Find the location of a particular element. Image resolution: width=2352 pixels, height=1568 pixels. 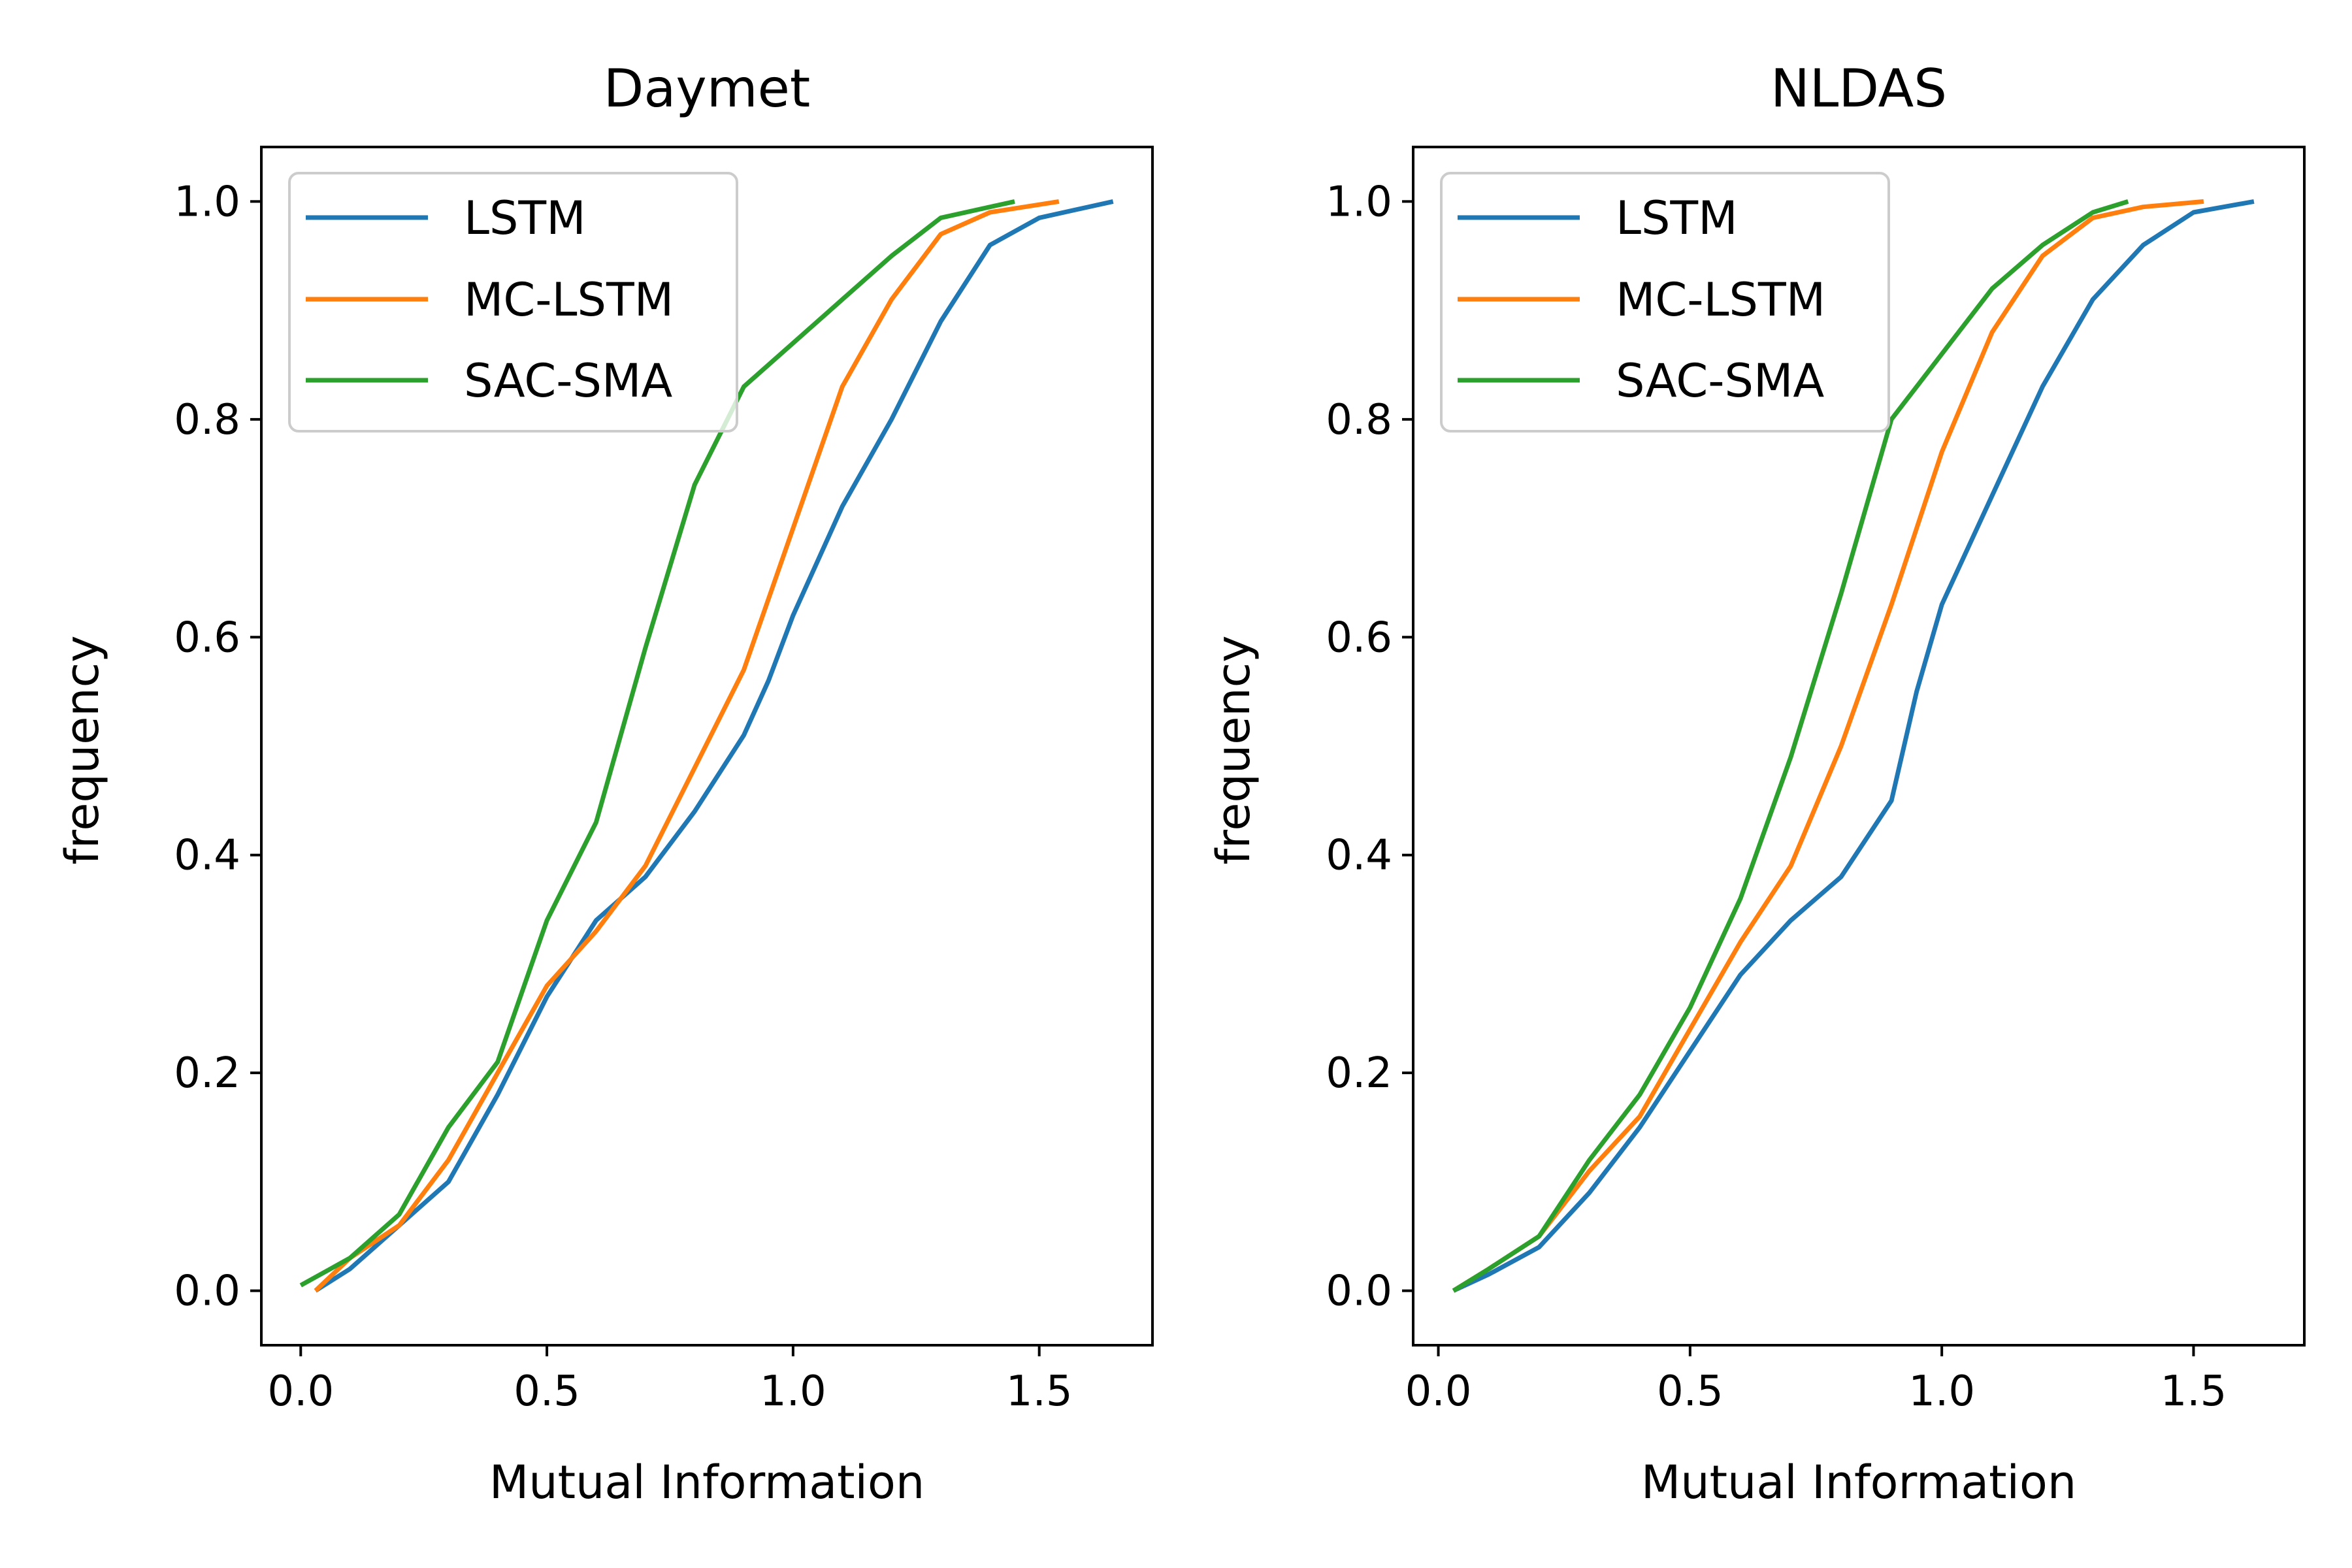

nldas-legend: LSTM MC-LSTM SAC-SMA is located at coordinates (1665, 302).